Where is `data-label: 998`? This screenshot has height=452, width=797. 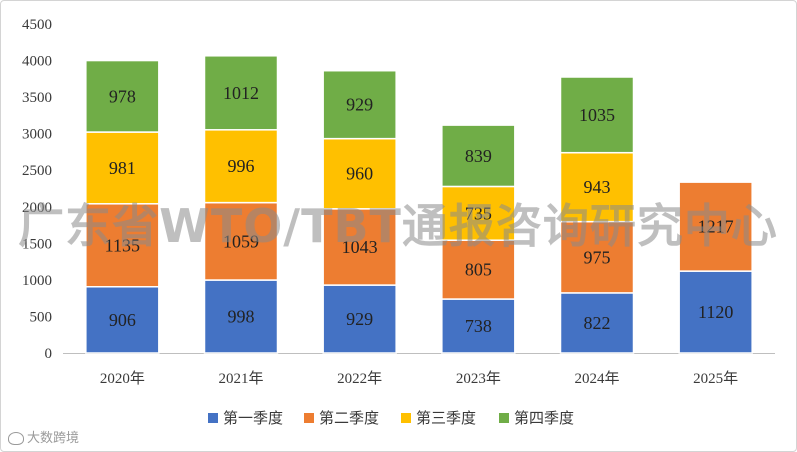
data-label: 998 is located at coordinates (241, 317).